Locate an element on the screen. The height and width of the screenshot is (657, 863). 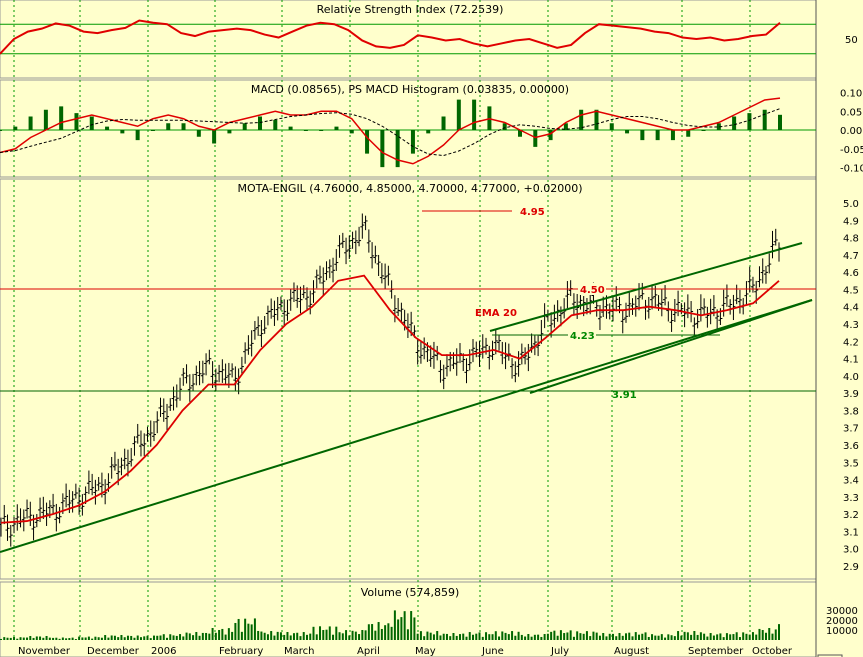
month-label-december: December is located at coordinates (113, 651).